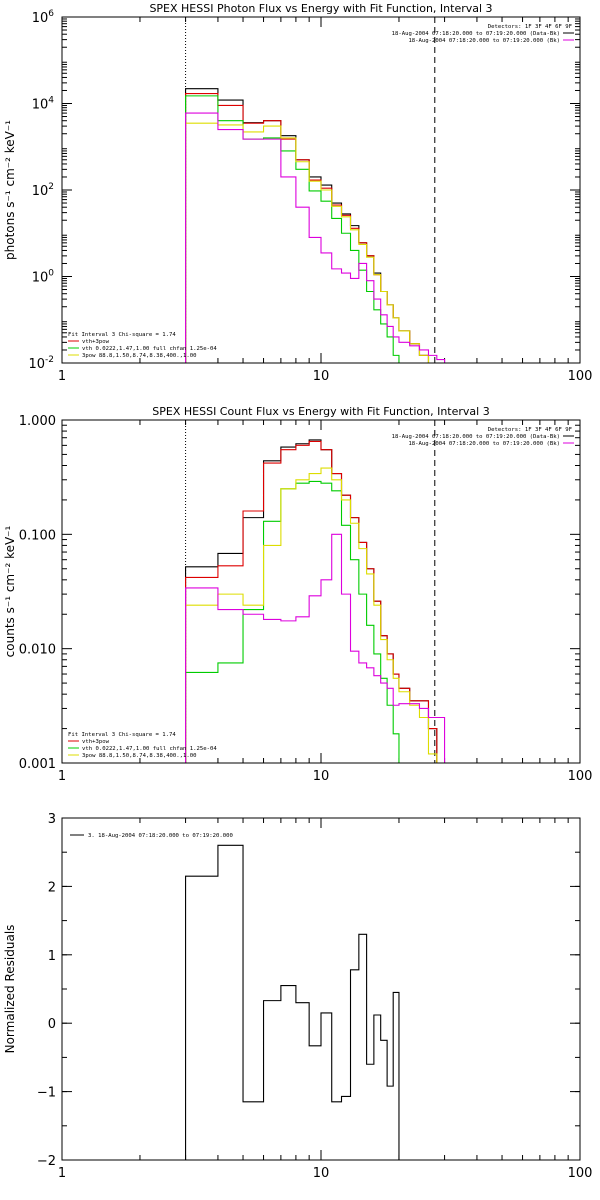 This screenshot has width=600, height=1200. What do you see at coordinates (52, 887) in the screenshot?
I see `y-tick-label: 2` at bounding box center [52, 887].